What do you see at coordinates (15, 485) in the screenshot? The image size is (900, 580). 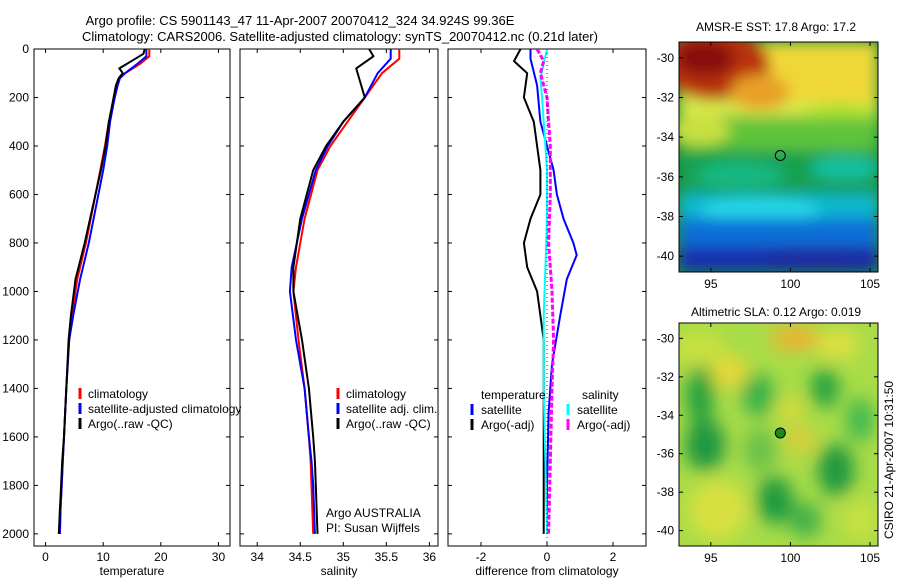 I see `temperature-ytick-label: 1800` at bounding box center [15, 485].